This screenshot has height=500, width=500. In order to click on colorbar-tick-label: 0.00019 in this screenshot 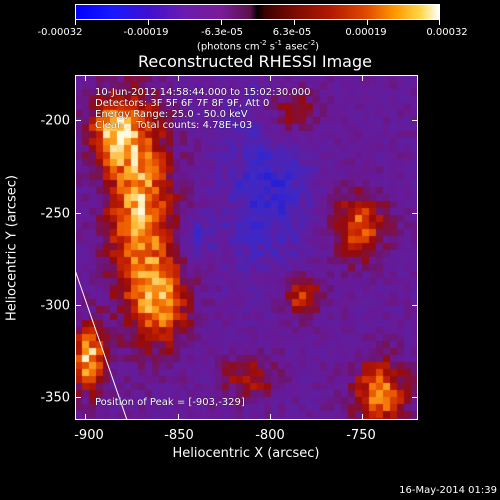, I will do `click(366, 32)`.